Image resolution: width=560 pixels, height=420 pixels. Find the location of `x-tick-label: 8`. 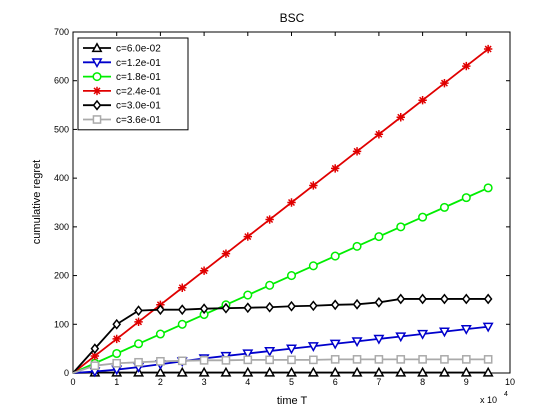

x-tick-label: 8 is located at coordinates (422, 382).